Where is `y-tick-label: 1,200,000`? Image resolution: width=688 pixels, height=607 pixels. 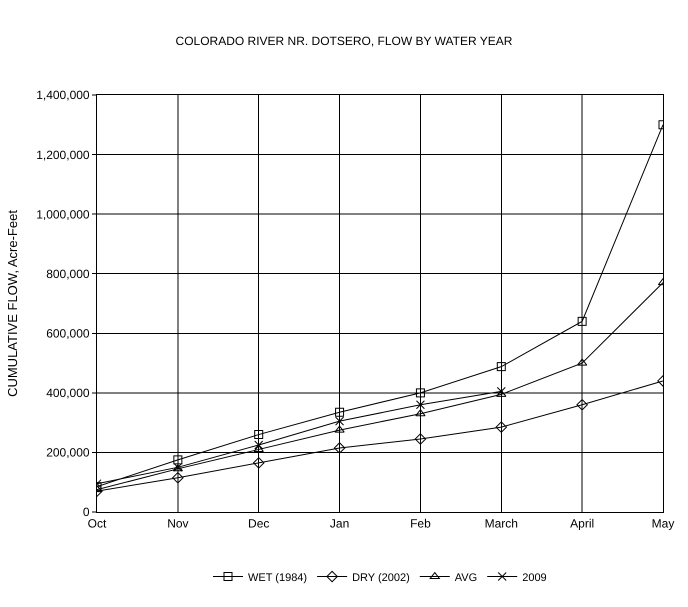
y-tick-label: 1,200,000 is located at coordinates (63, 155).